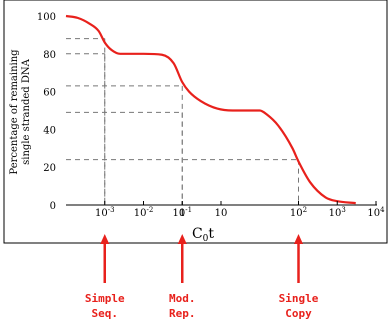 The image size is (391, 327). What do you see at coordinates (182, 298) in the screenshot?
I see `annotation-label: Mod.` at bounding box center [182, 298].